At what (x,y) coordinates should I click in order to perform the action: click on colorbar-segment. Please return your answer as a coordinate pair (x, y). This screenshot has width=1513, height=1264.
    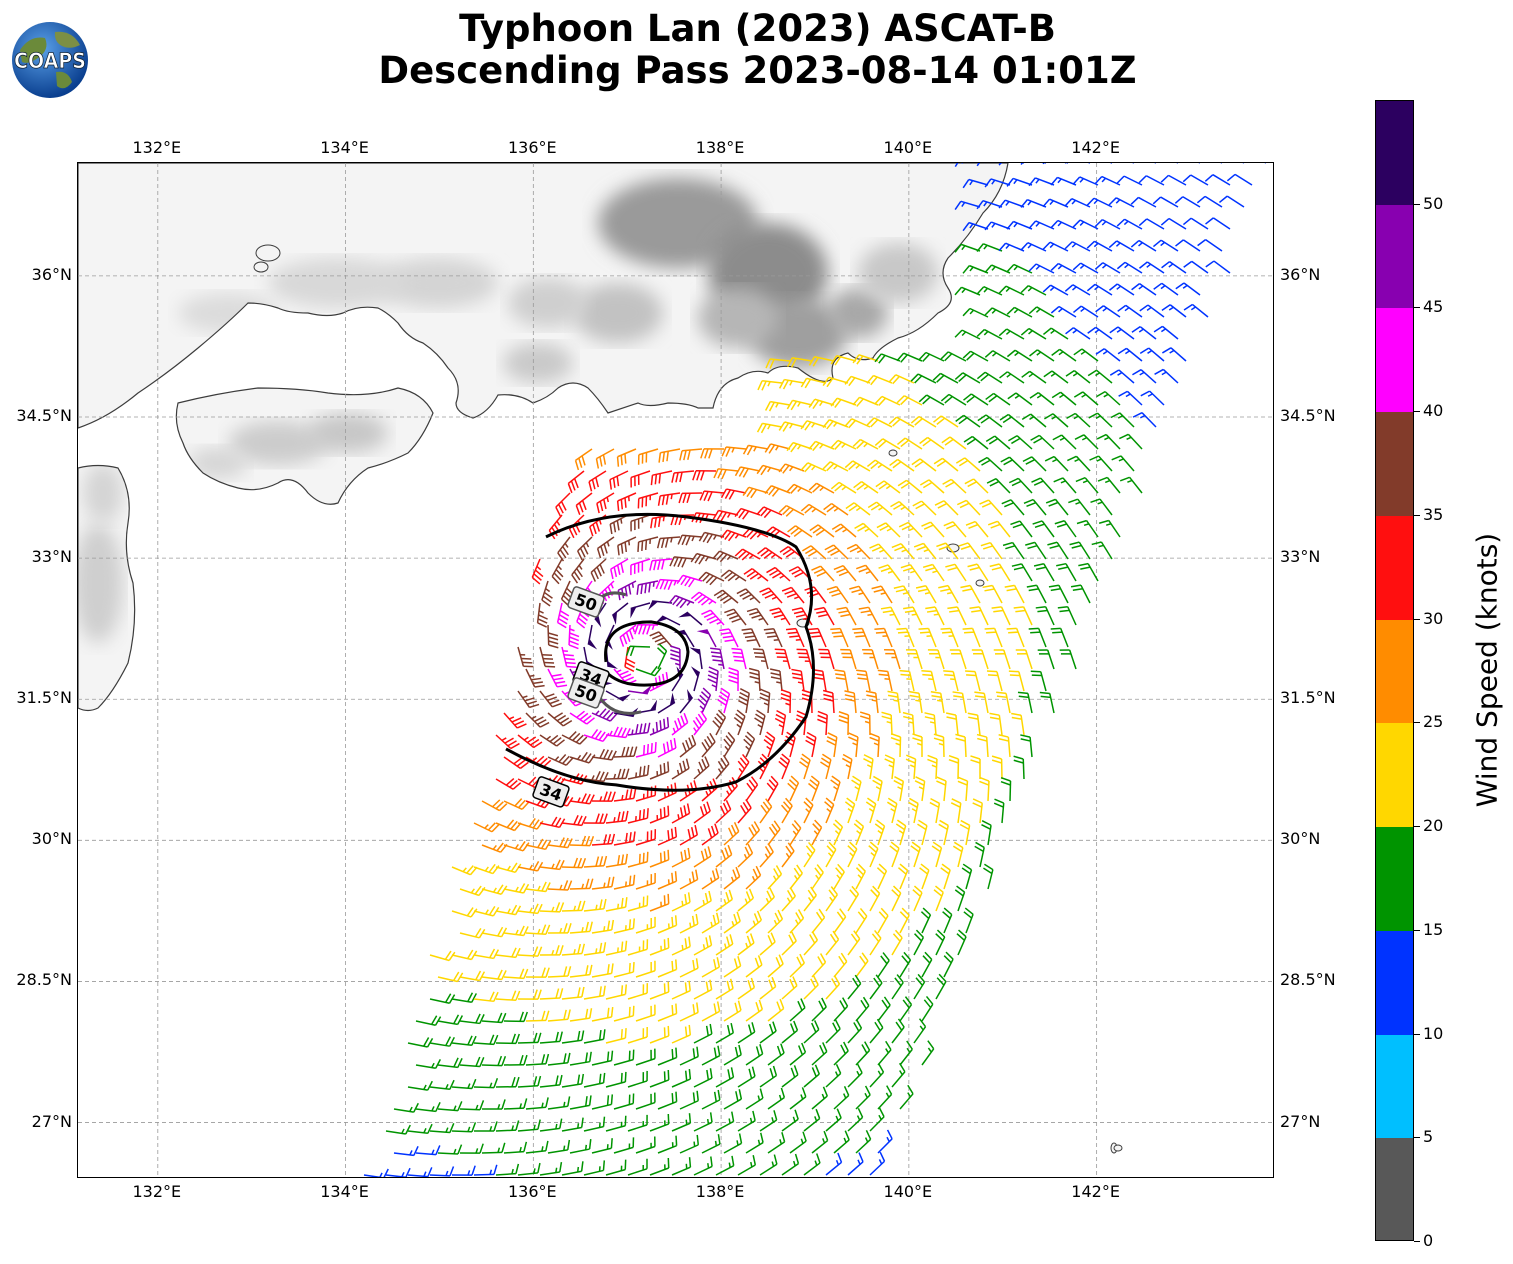
    Looking at the image, I should click on (1394, 360).